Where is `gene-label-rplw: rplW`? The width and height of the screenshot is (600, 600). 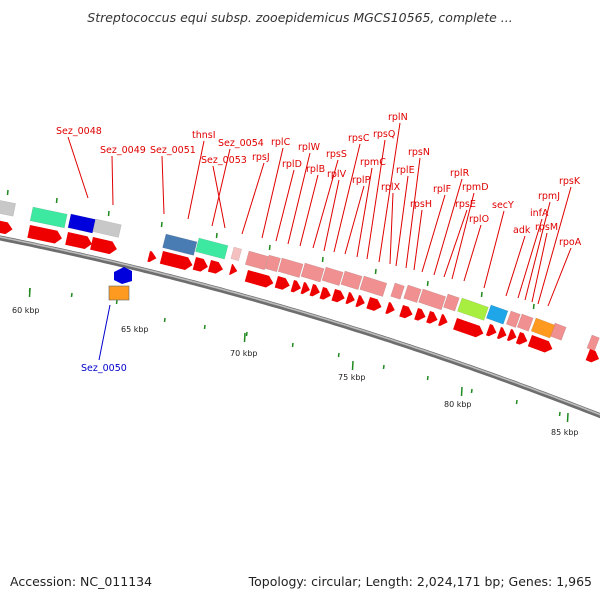
gene-label-rplw: rplW is located at coordinates (309, 147).